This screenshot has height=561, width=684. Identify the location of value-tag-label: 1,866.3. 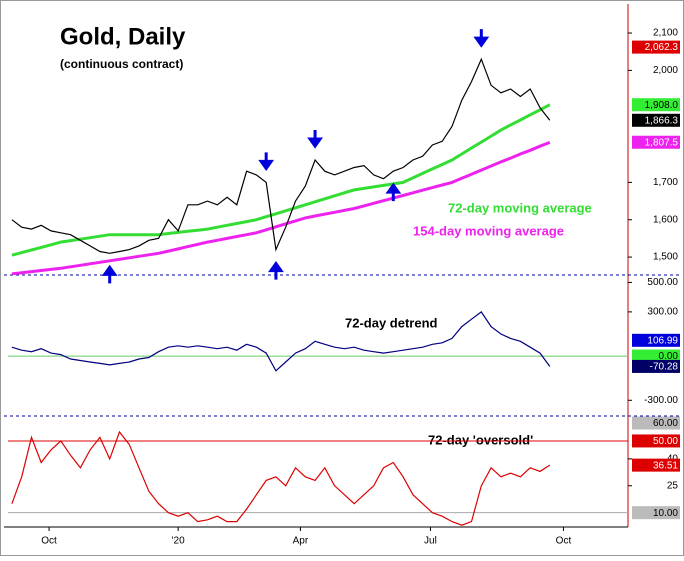
(662, 120).